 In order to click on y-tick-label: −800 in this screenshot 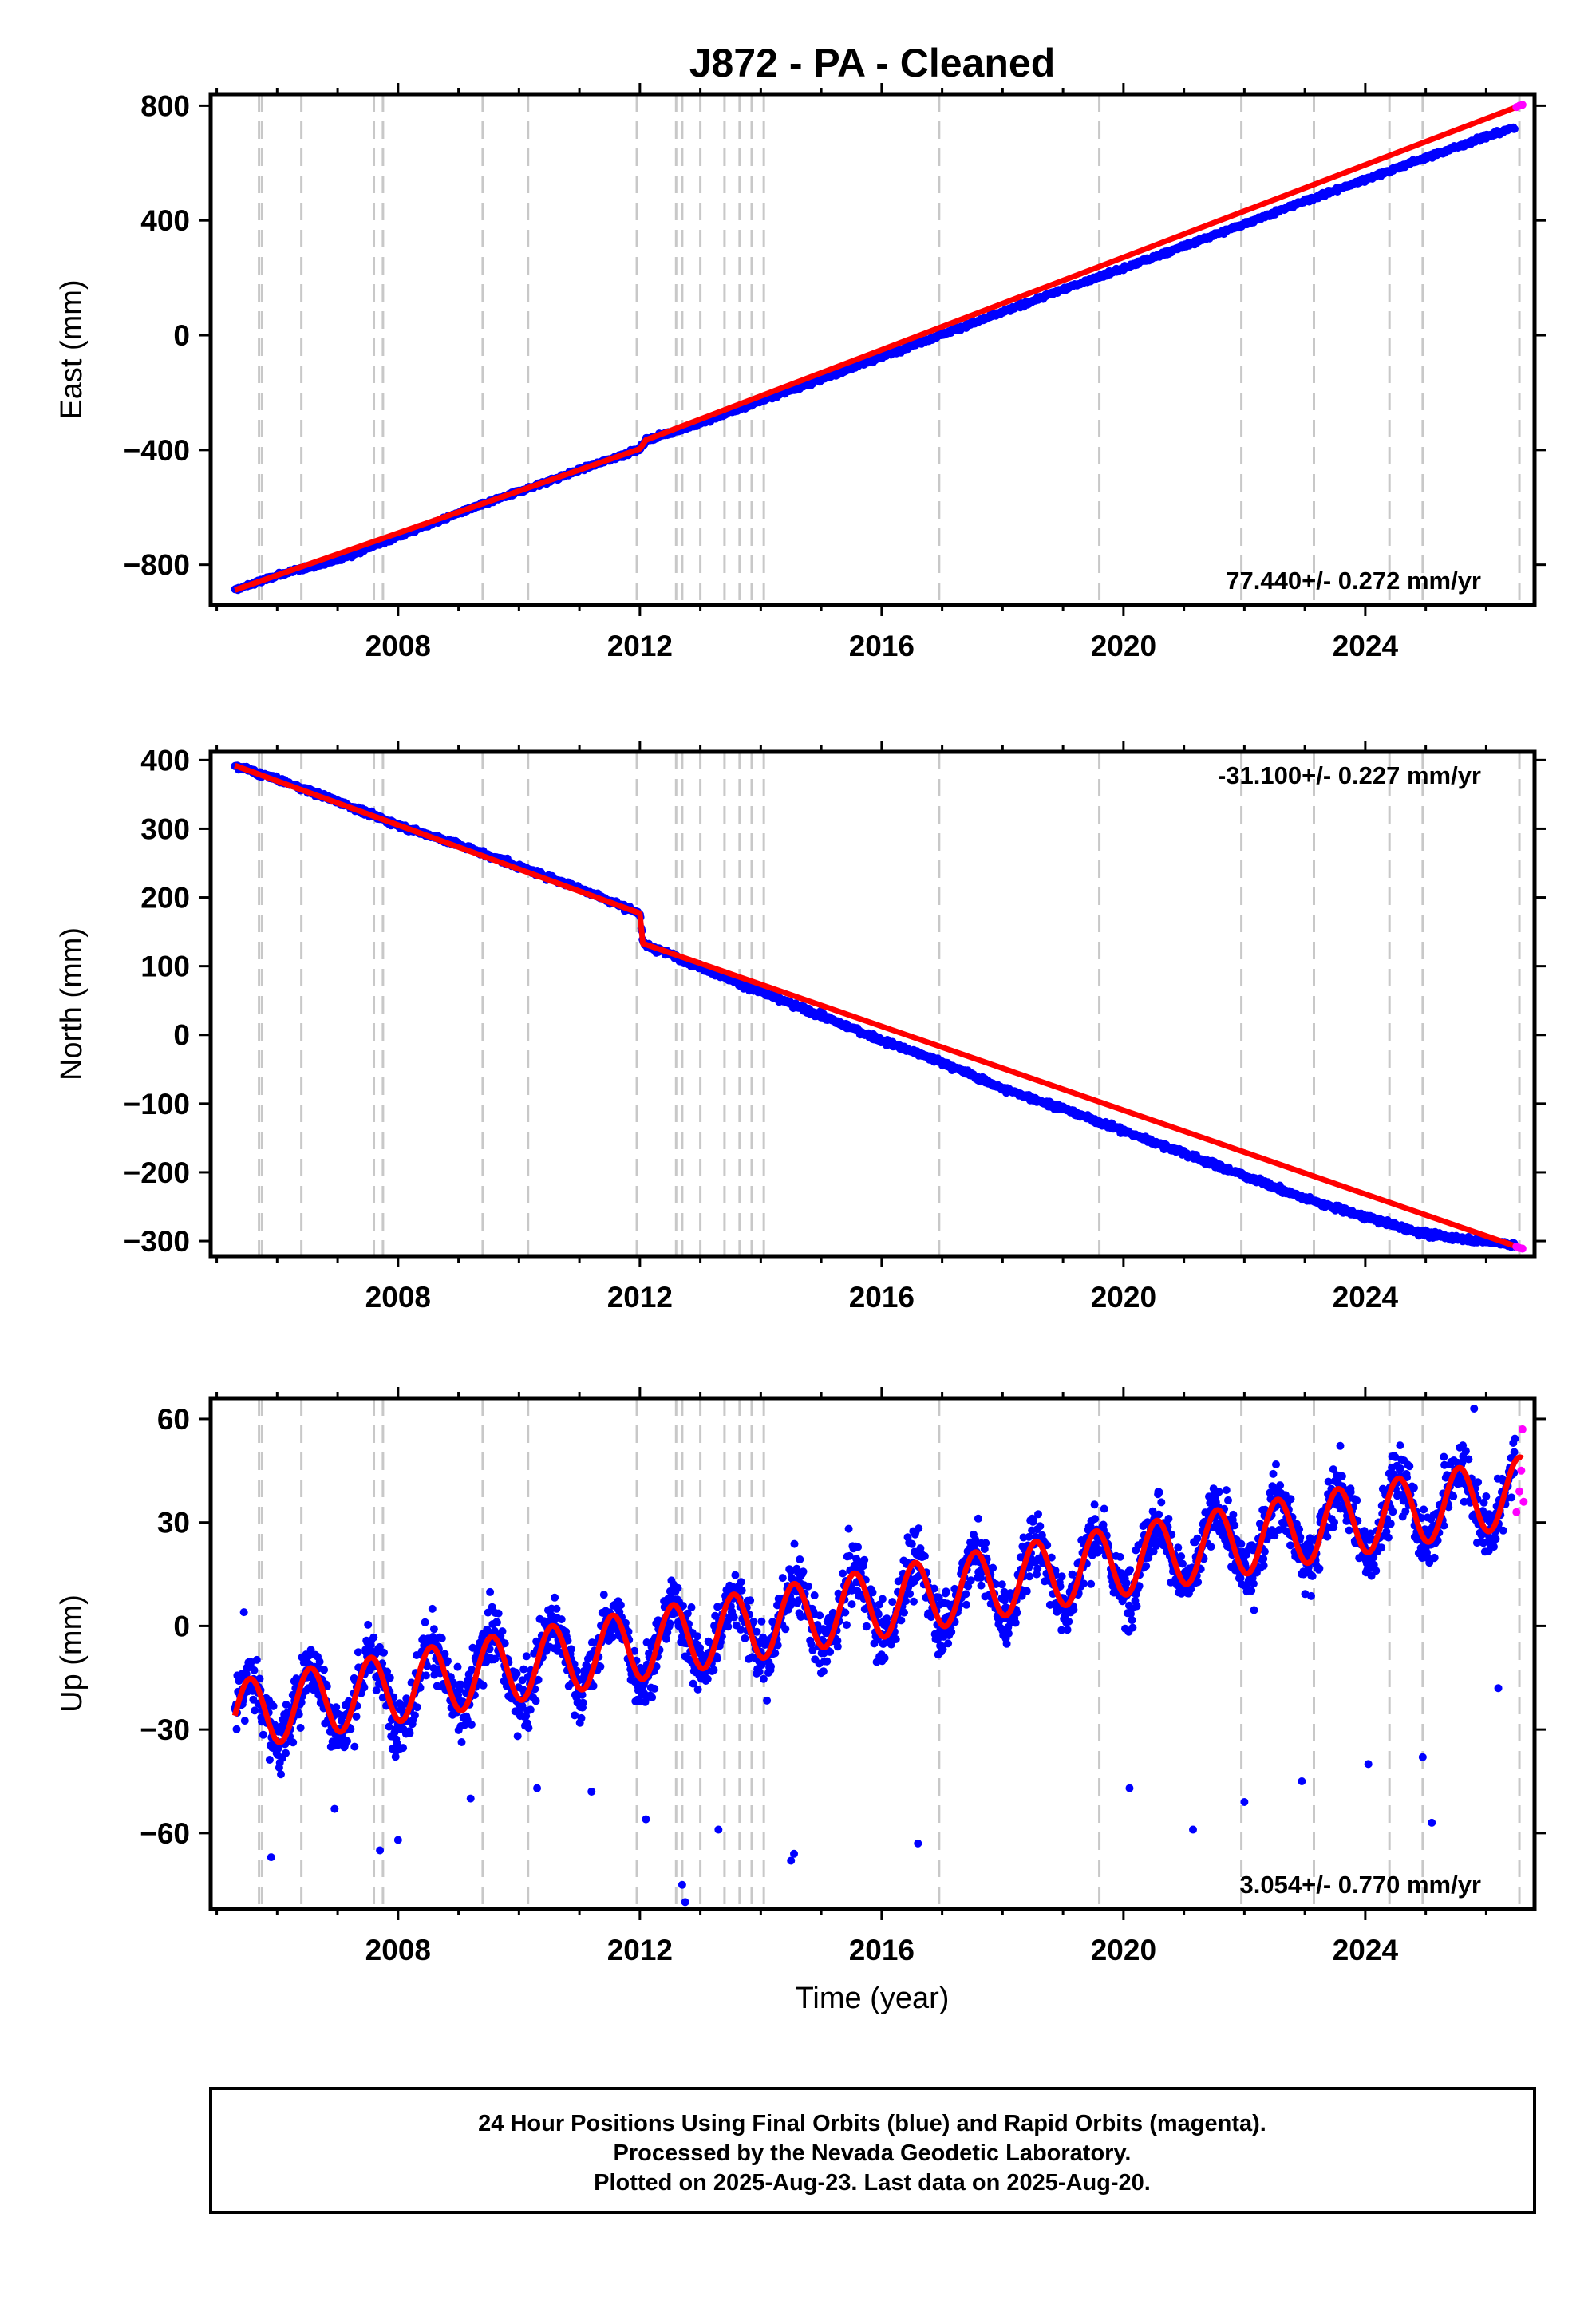, I will do `click(157, 565)`.